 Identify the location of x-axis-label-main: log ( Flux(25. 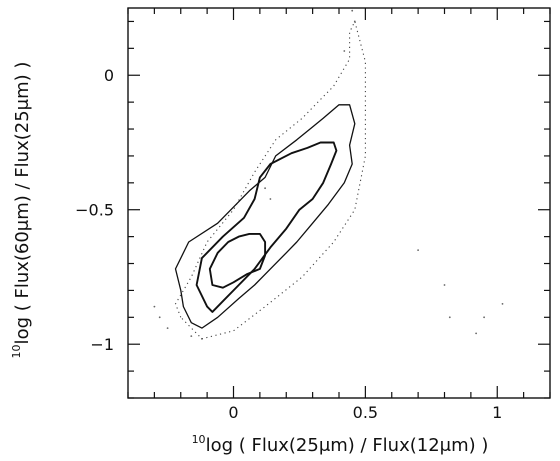
(262, 445).